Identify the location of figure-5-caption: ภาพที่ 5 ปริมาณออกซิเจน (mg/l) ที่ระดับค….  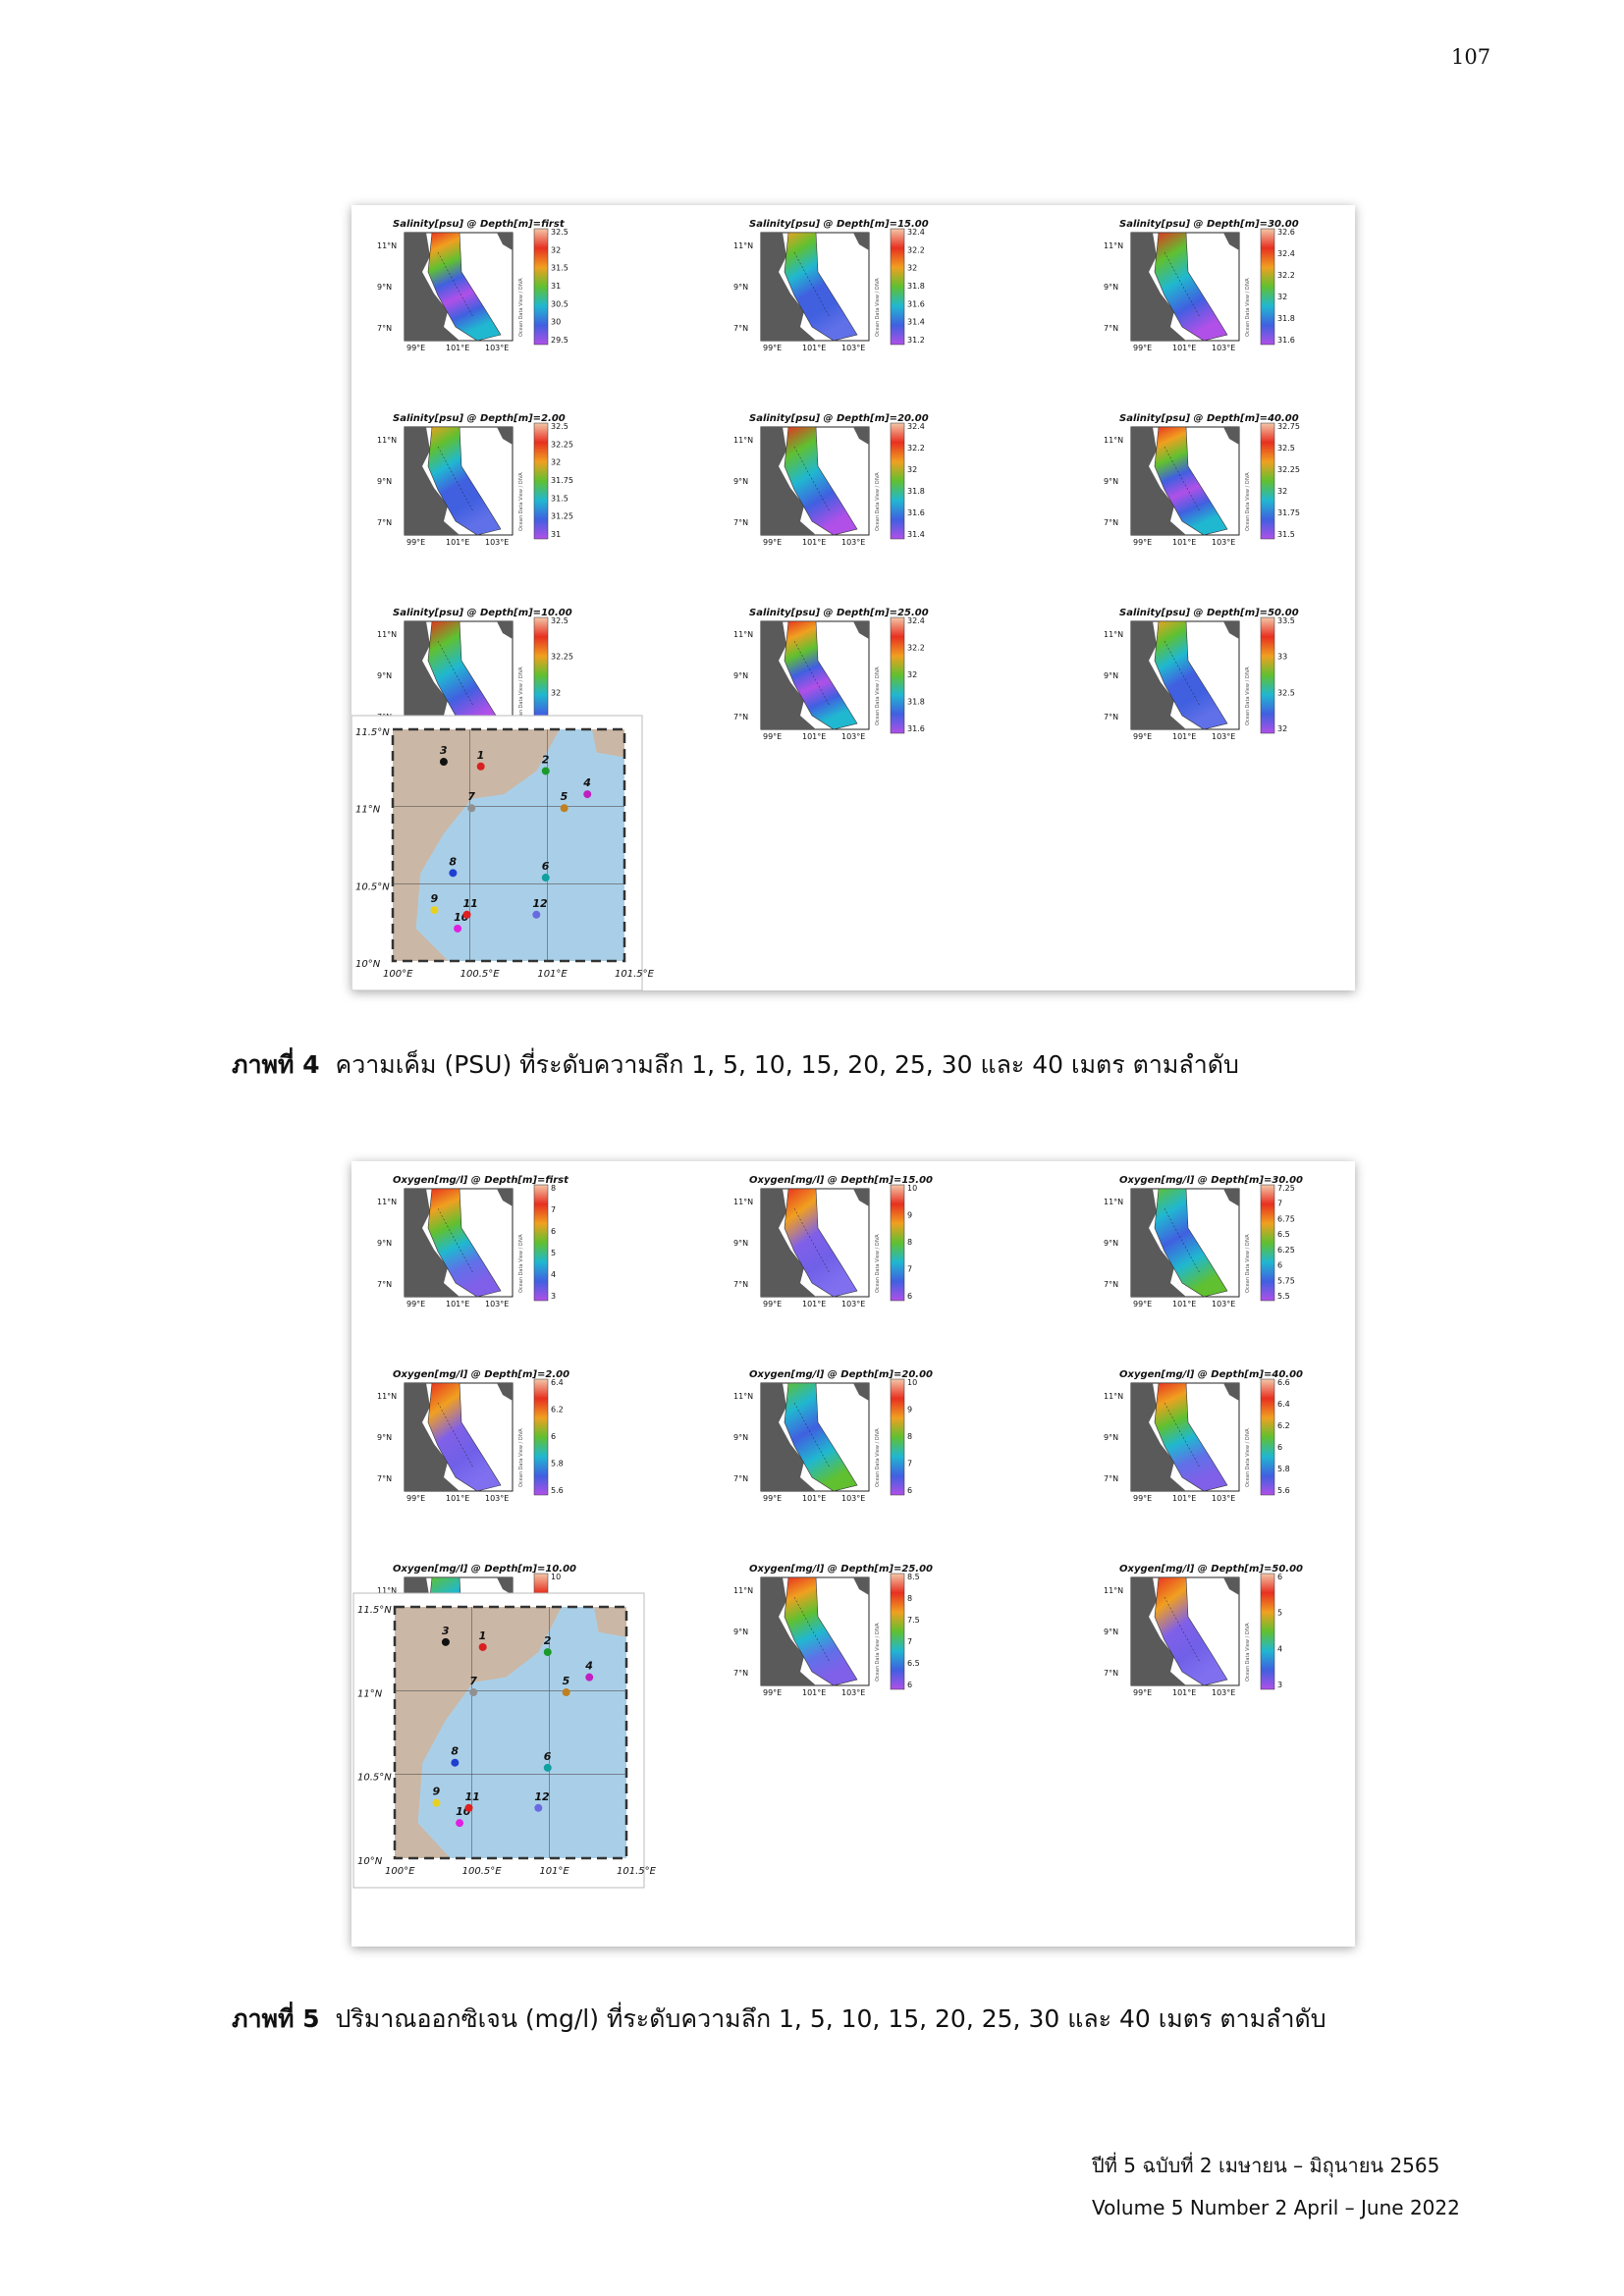
(779, 2020).